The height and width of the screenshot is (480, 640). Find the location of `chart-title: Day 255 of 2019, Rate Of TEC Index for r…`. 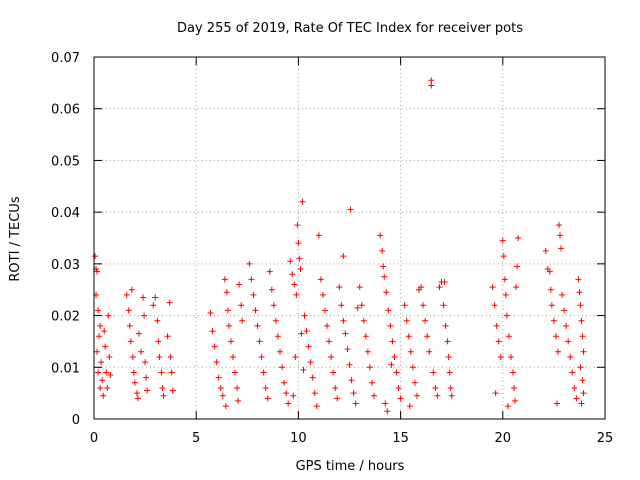

chart-title: Day 255 of 2019, Rate Of TEC Index for r… is located at coordinates (350, 28).